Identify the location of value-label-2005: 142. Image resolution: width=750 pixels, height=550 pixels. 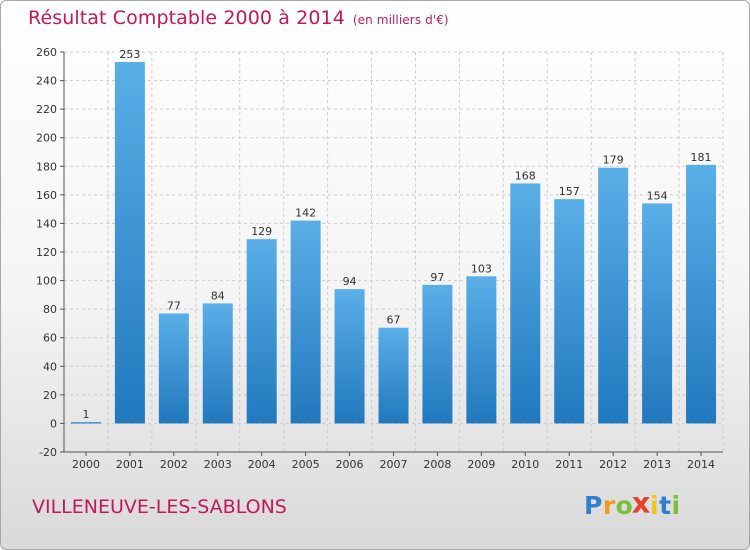
(305, 213).